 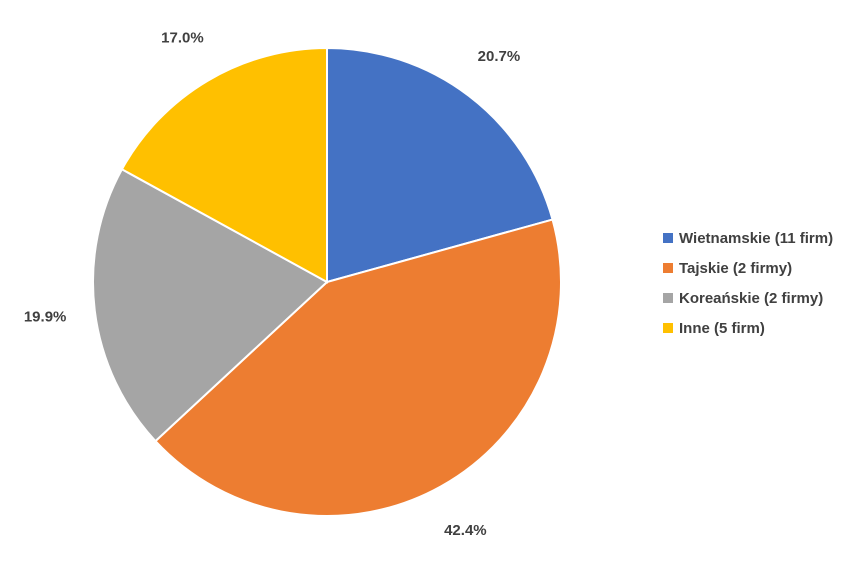 What do you see at coordinates (735, 268) in the screenshot?
I see `legend-label-1: Tajskie (2 firmy)` at bounding box center [735, 268].